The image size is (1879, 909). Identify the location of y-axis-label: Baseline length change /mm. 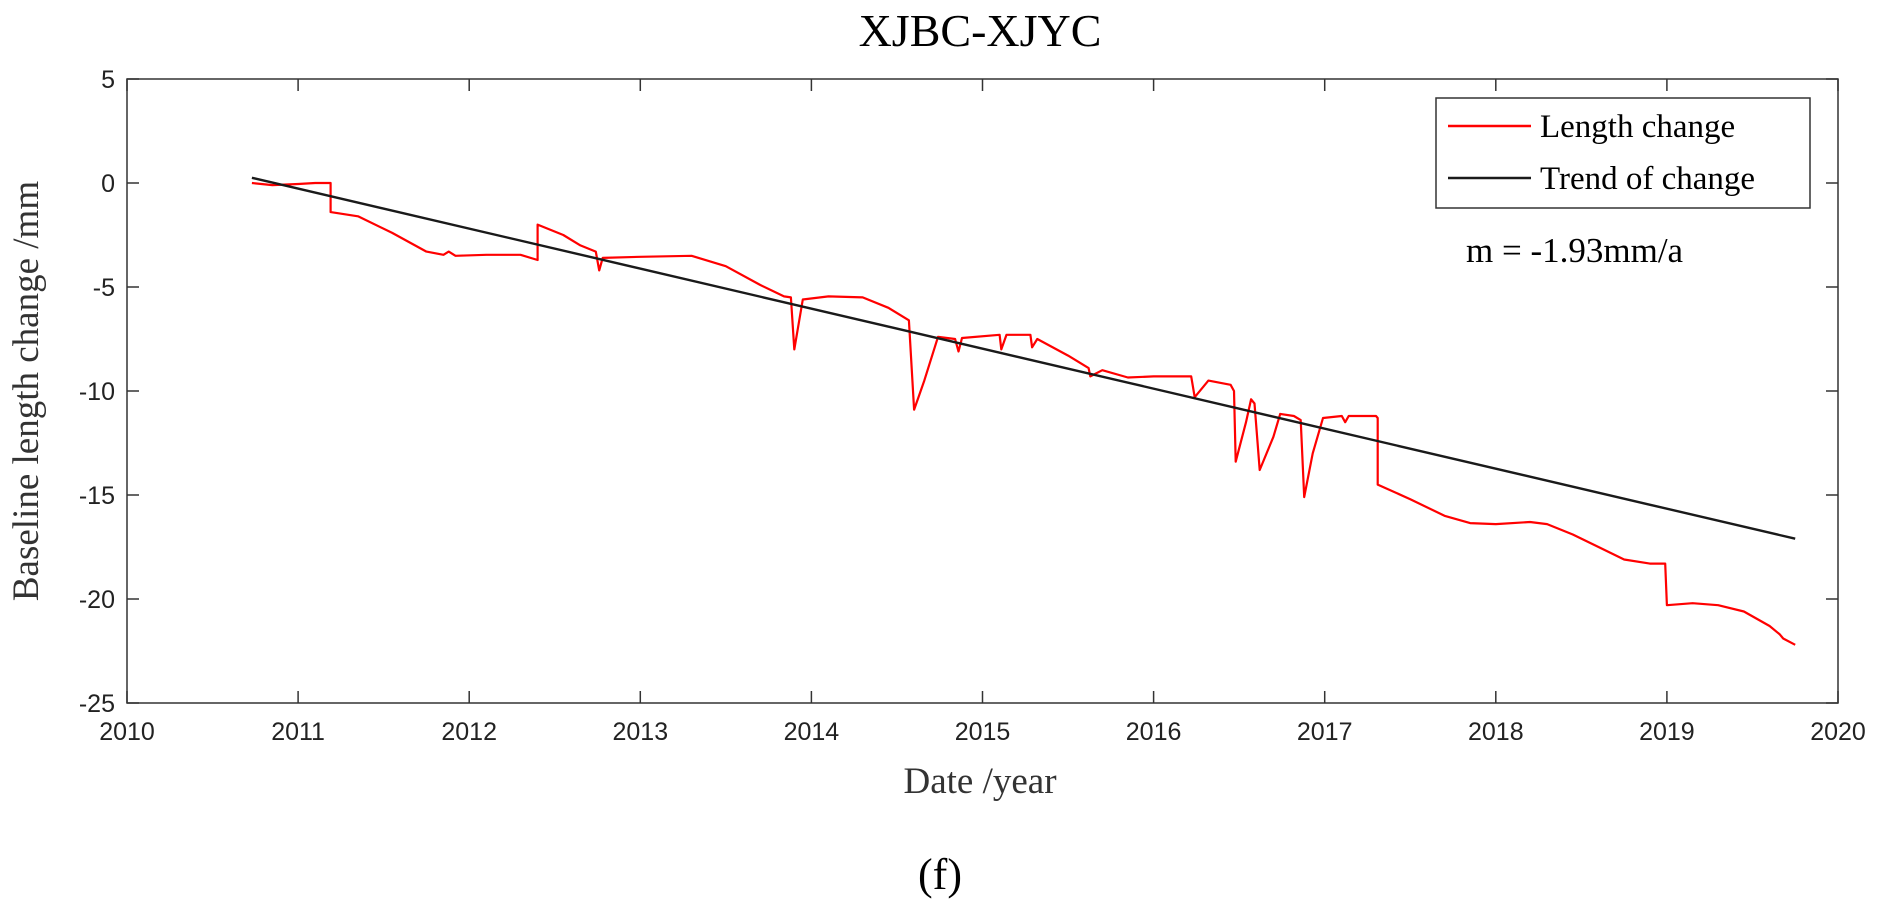
(26, 391).